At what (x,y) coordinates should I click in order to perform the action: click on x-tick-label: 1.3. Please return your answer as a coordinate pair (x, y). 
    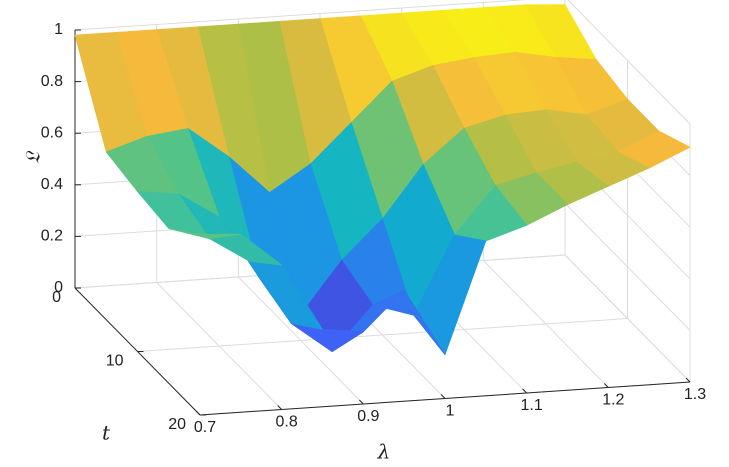
    Looking at the image, I should click on (695, 394).